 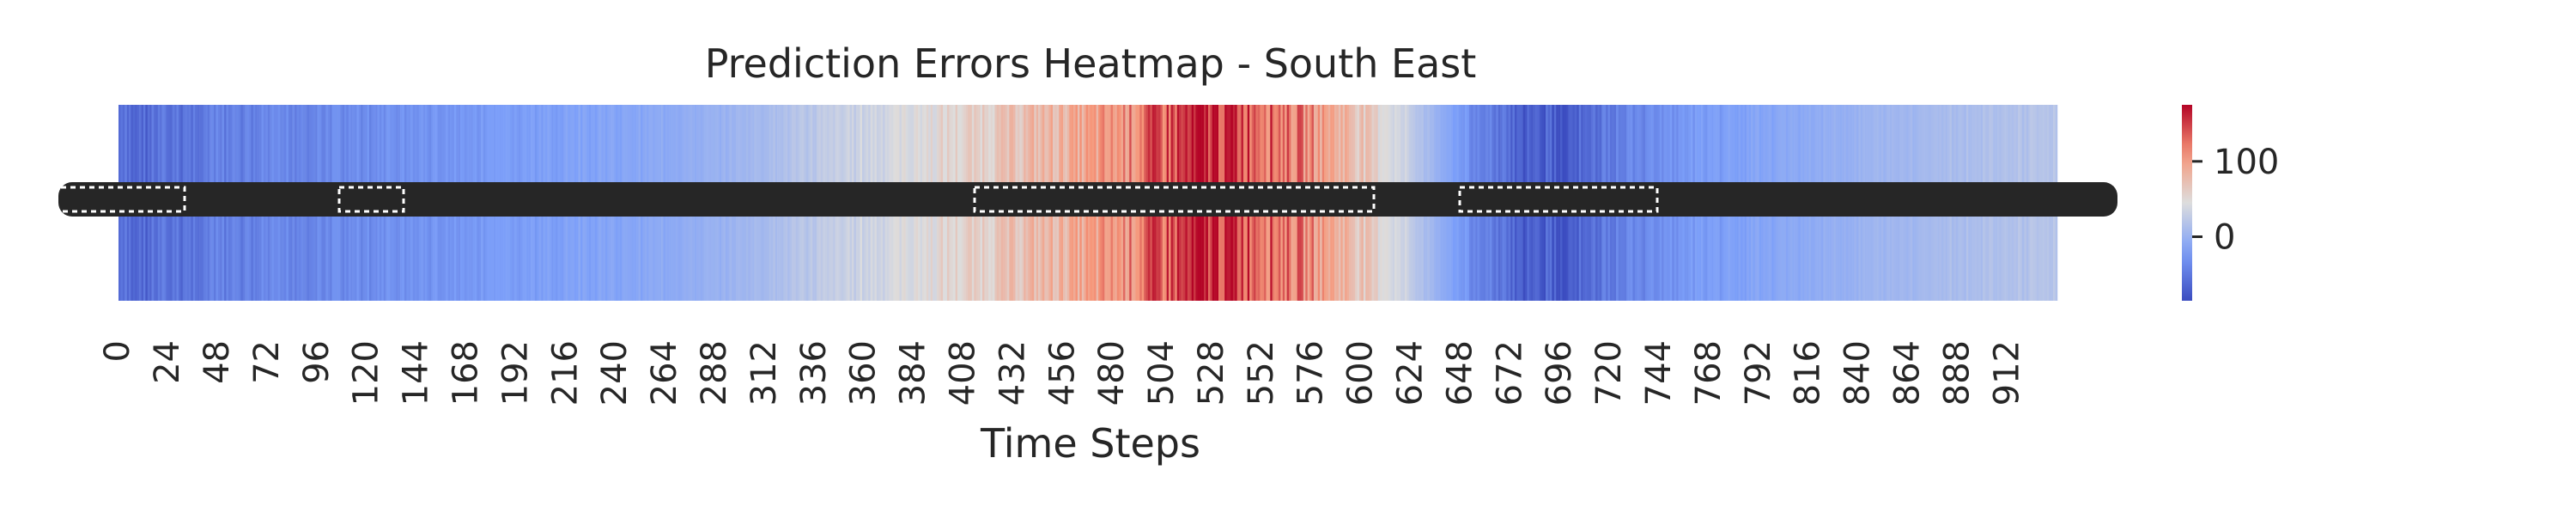 I want to click on x-tick-label: 0, so click(x=117, y=351).